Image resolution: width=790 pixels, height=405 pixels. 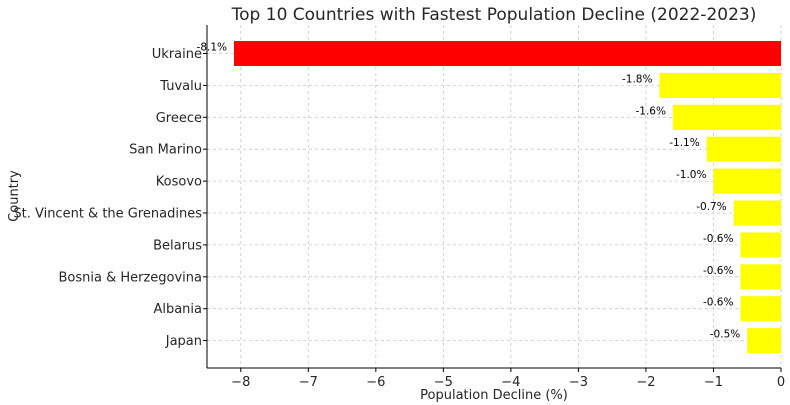 I want to click on y-tick-label: Albania, so click(x=177, y=309).